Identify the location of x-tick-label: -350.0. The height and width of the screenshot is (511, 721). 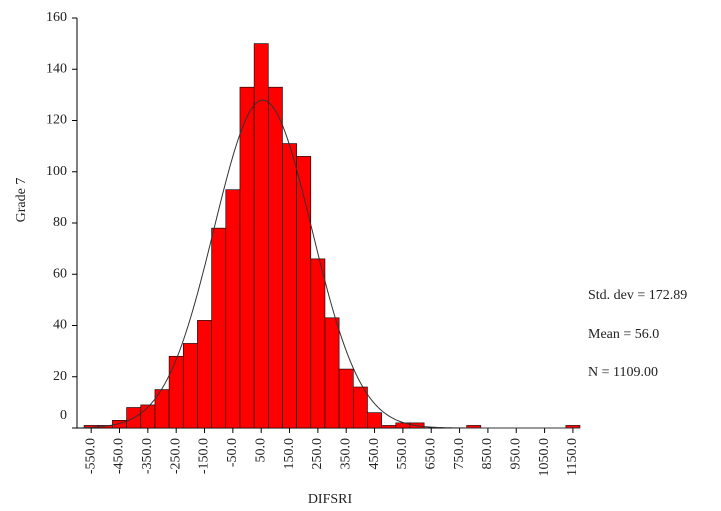
(147, 456).